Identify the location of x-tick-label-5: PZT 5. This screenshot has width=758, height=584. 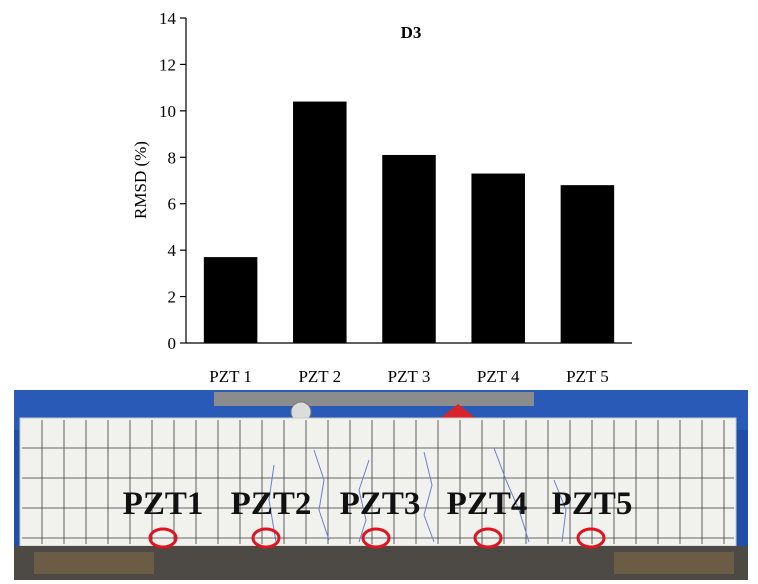
(587, 376).